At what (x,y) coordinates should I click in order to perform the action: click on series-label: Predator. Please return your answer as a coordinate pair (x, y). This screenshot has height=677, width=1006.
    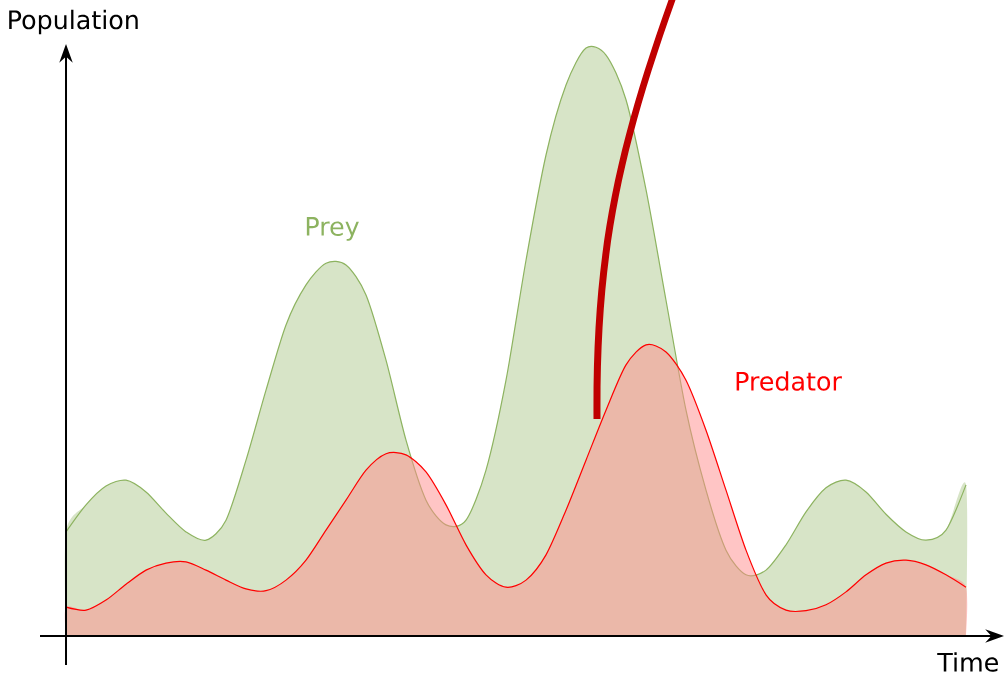
    Looking at the image, I should click on (789, 381).